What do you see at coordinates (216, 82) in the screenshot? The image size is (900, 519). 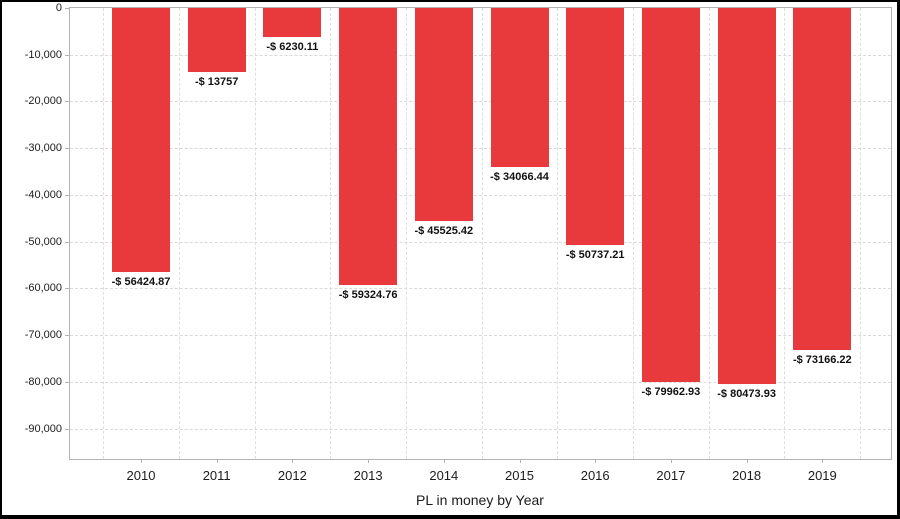 I see `bar-value-label: -$ 13757` at bounding box center [216, 82].